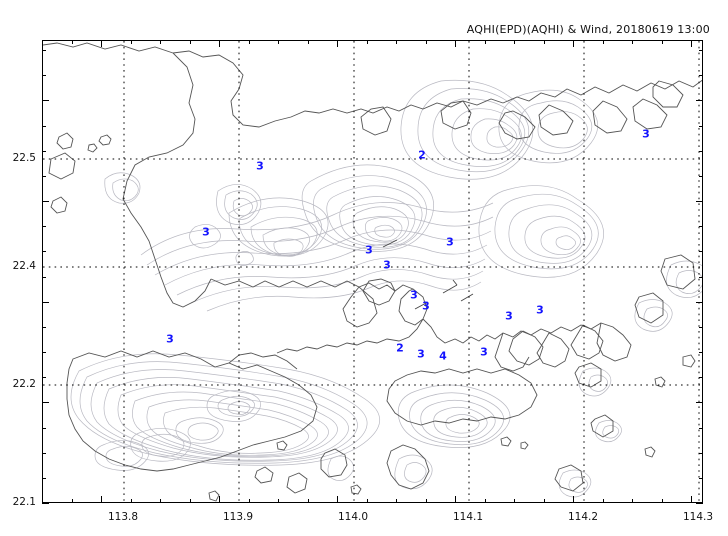 This screenshot has width=728, height=536. I want to click on station-value-15: 4, so click(443, 356).